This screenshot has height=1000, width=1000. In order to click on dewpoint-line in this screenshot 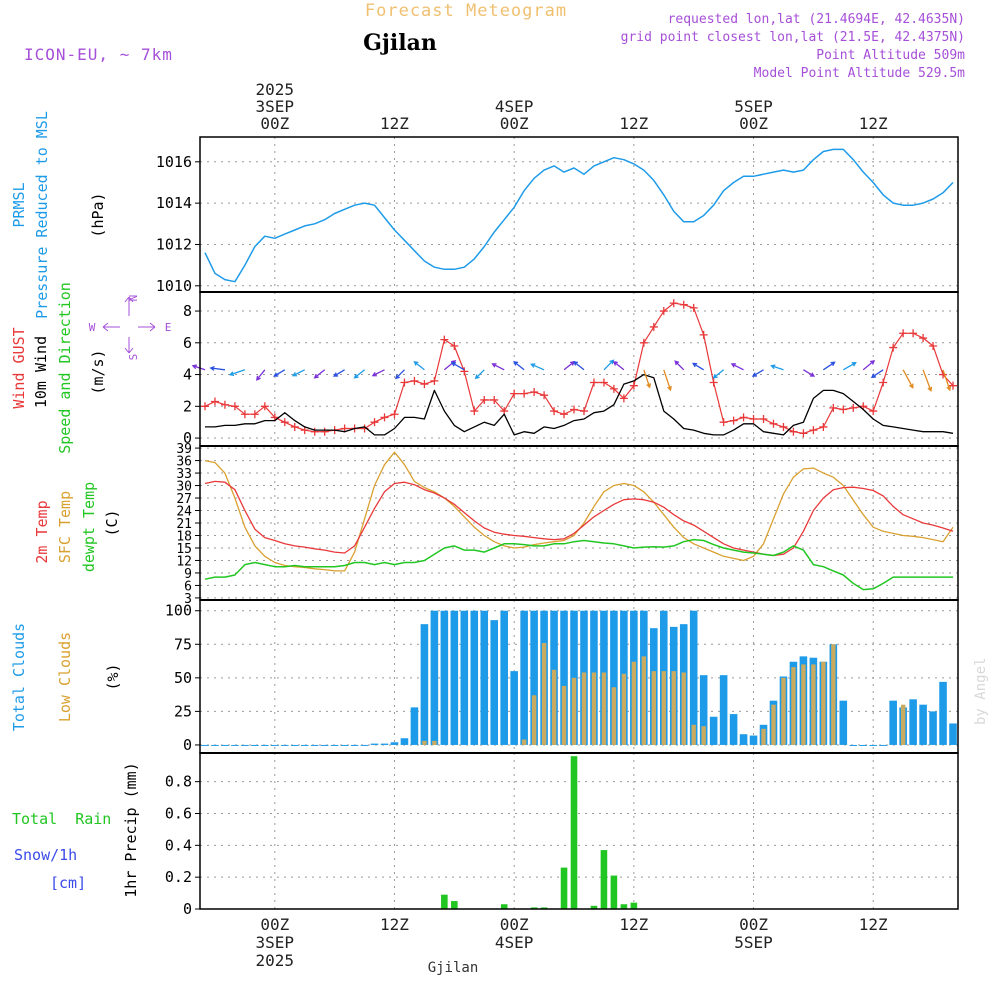, I will do `click(578, 564)`.